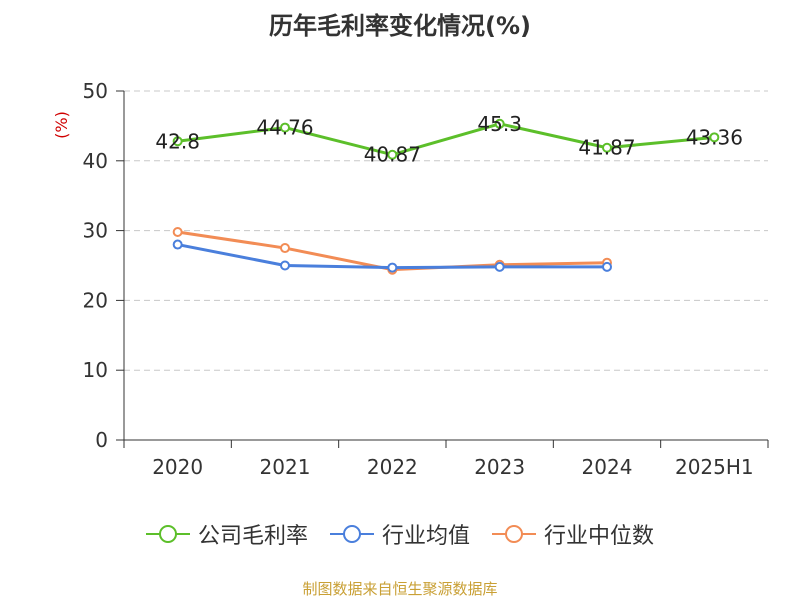 This screenshot has height=600, width=800. I want to click on x-tick-label: 2020, so click(177, 467).